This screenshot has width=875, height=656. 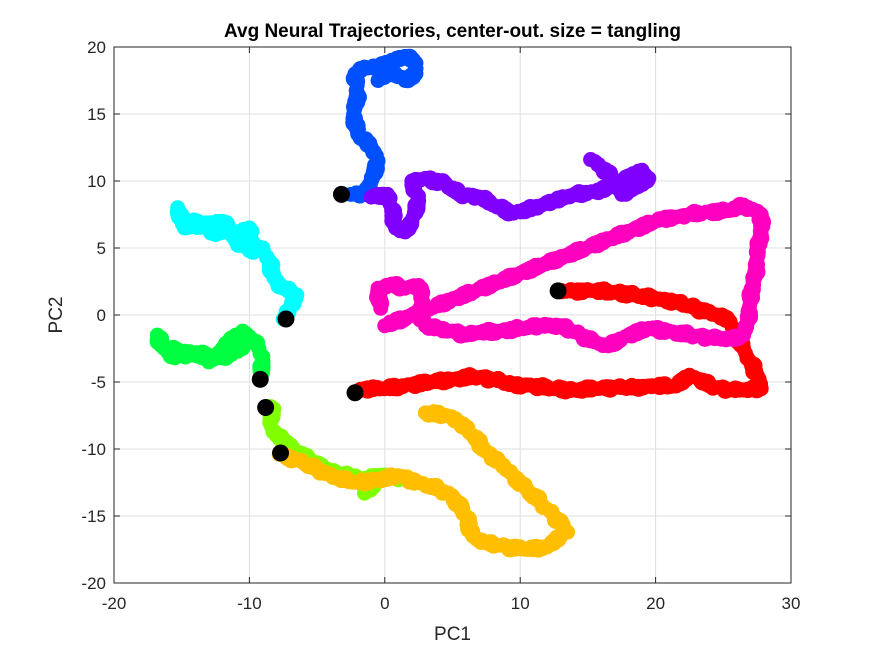 I want to click on y-axis-label: PC2, so click(x=56, y=315).